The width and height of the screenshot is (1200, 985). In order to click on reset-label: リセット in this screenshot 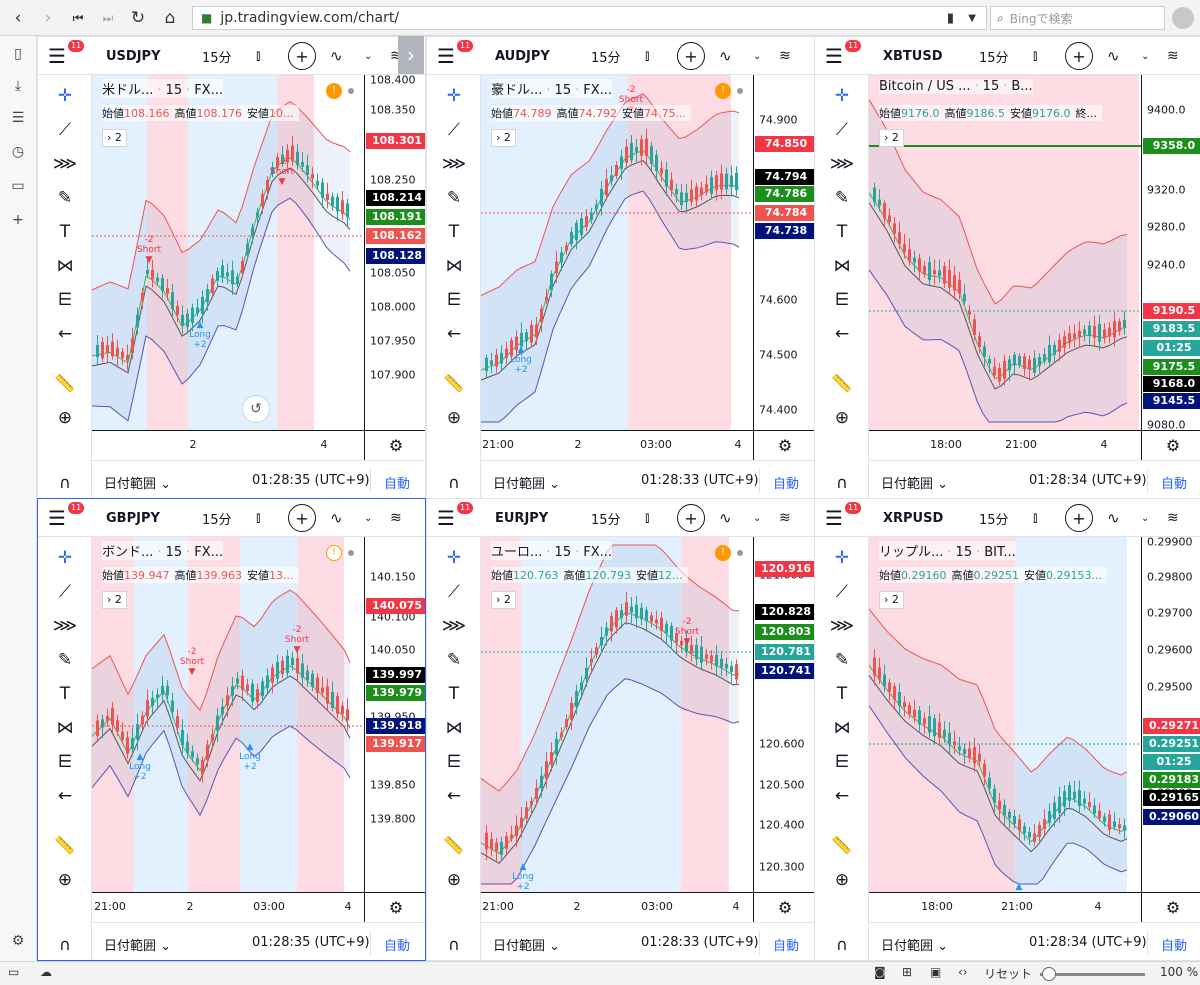, I will do `click(1008, 974)`.